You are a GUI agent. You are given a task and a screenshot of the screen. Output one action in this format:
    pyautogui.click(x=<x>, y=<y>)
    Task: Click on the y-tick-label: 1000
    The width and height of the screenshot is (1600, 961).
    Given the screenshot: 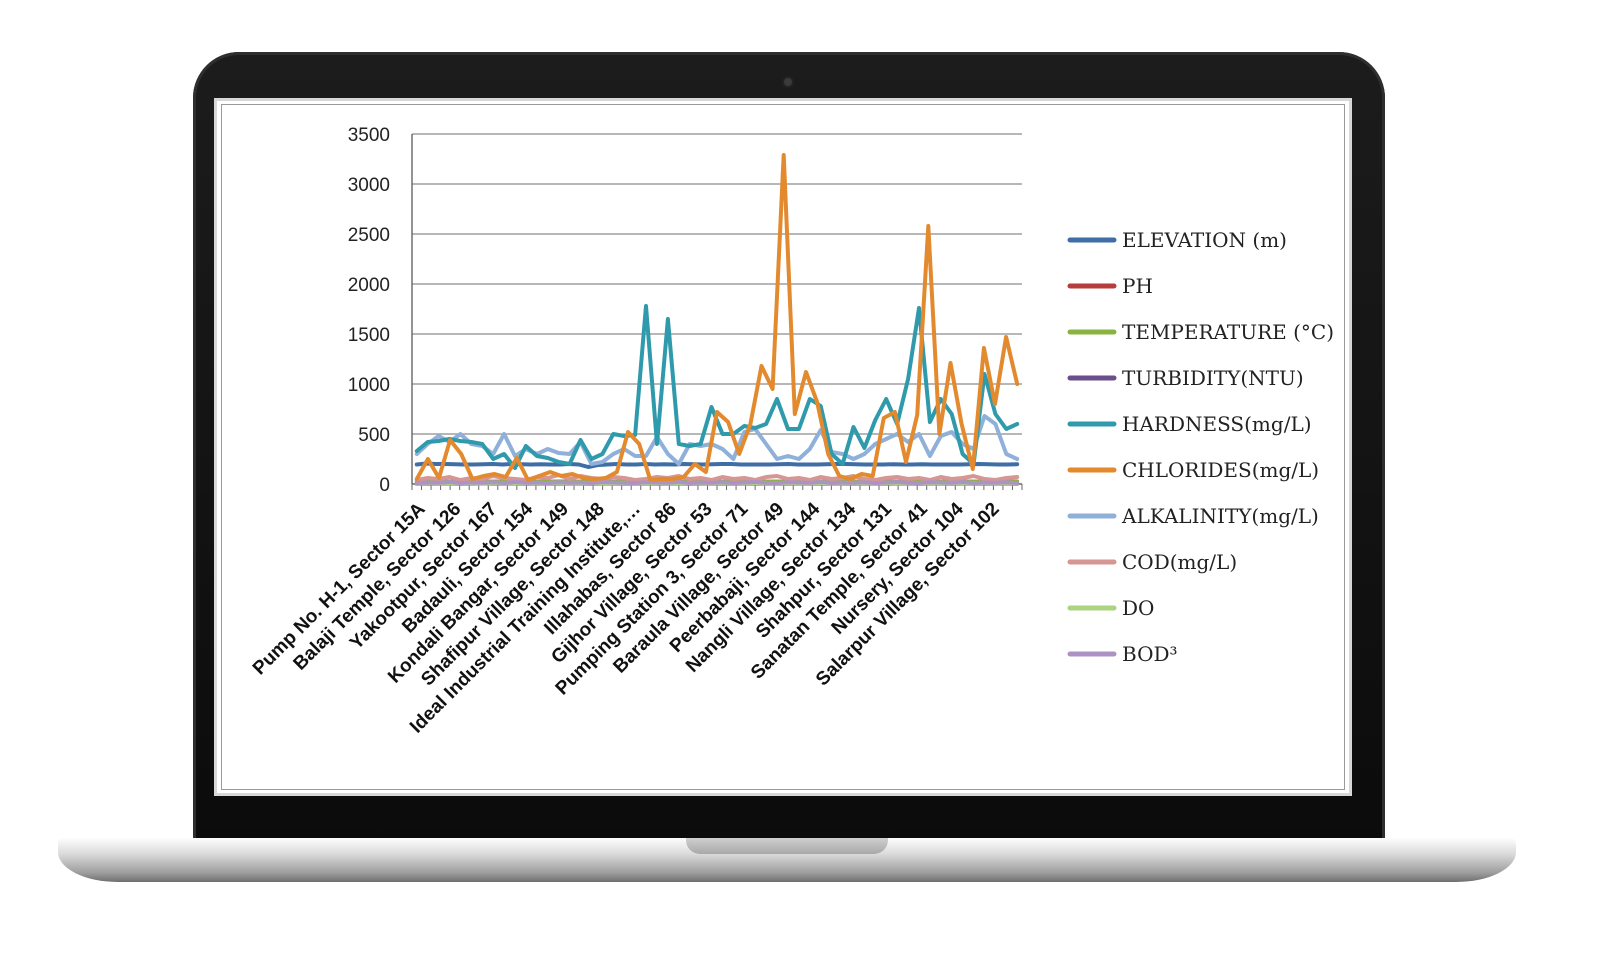 What is the action you would take?
    pyautogui.click(x=369, y=385)
    